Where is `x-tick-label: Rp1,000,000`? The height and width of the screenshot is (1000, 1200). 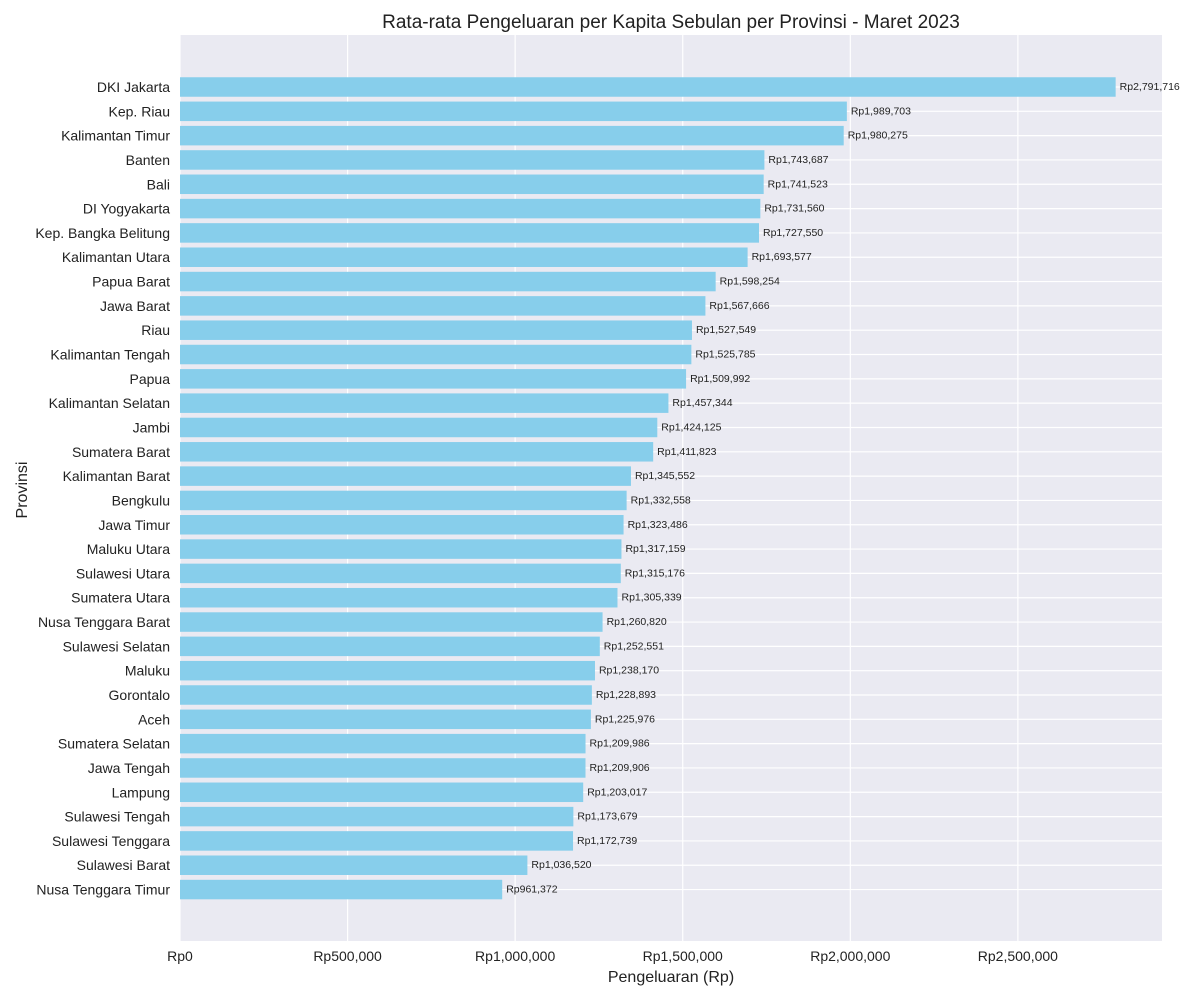
x-tick-label: Rp1,000,000 is located at coordinates (515, 956).